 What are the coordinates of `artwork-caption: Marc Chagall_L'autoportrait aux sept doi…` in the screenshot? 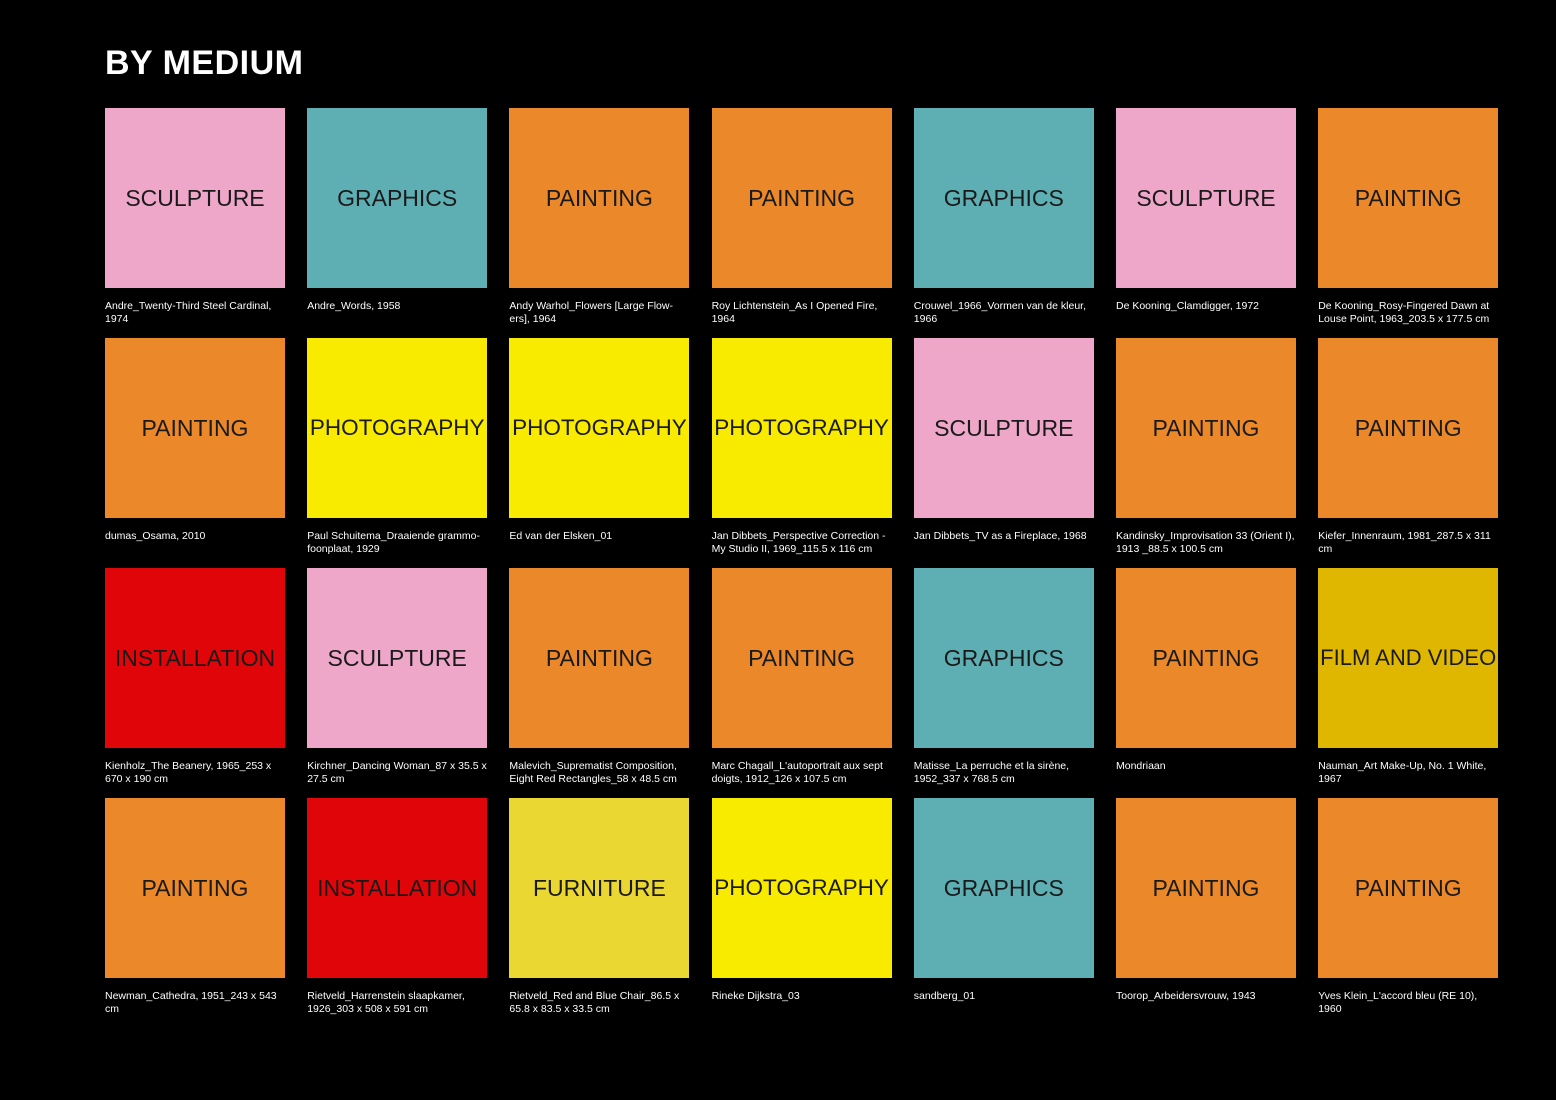 It's located at (797, 772).